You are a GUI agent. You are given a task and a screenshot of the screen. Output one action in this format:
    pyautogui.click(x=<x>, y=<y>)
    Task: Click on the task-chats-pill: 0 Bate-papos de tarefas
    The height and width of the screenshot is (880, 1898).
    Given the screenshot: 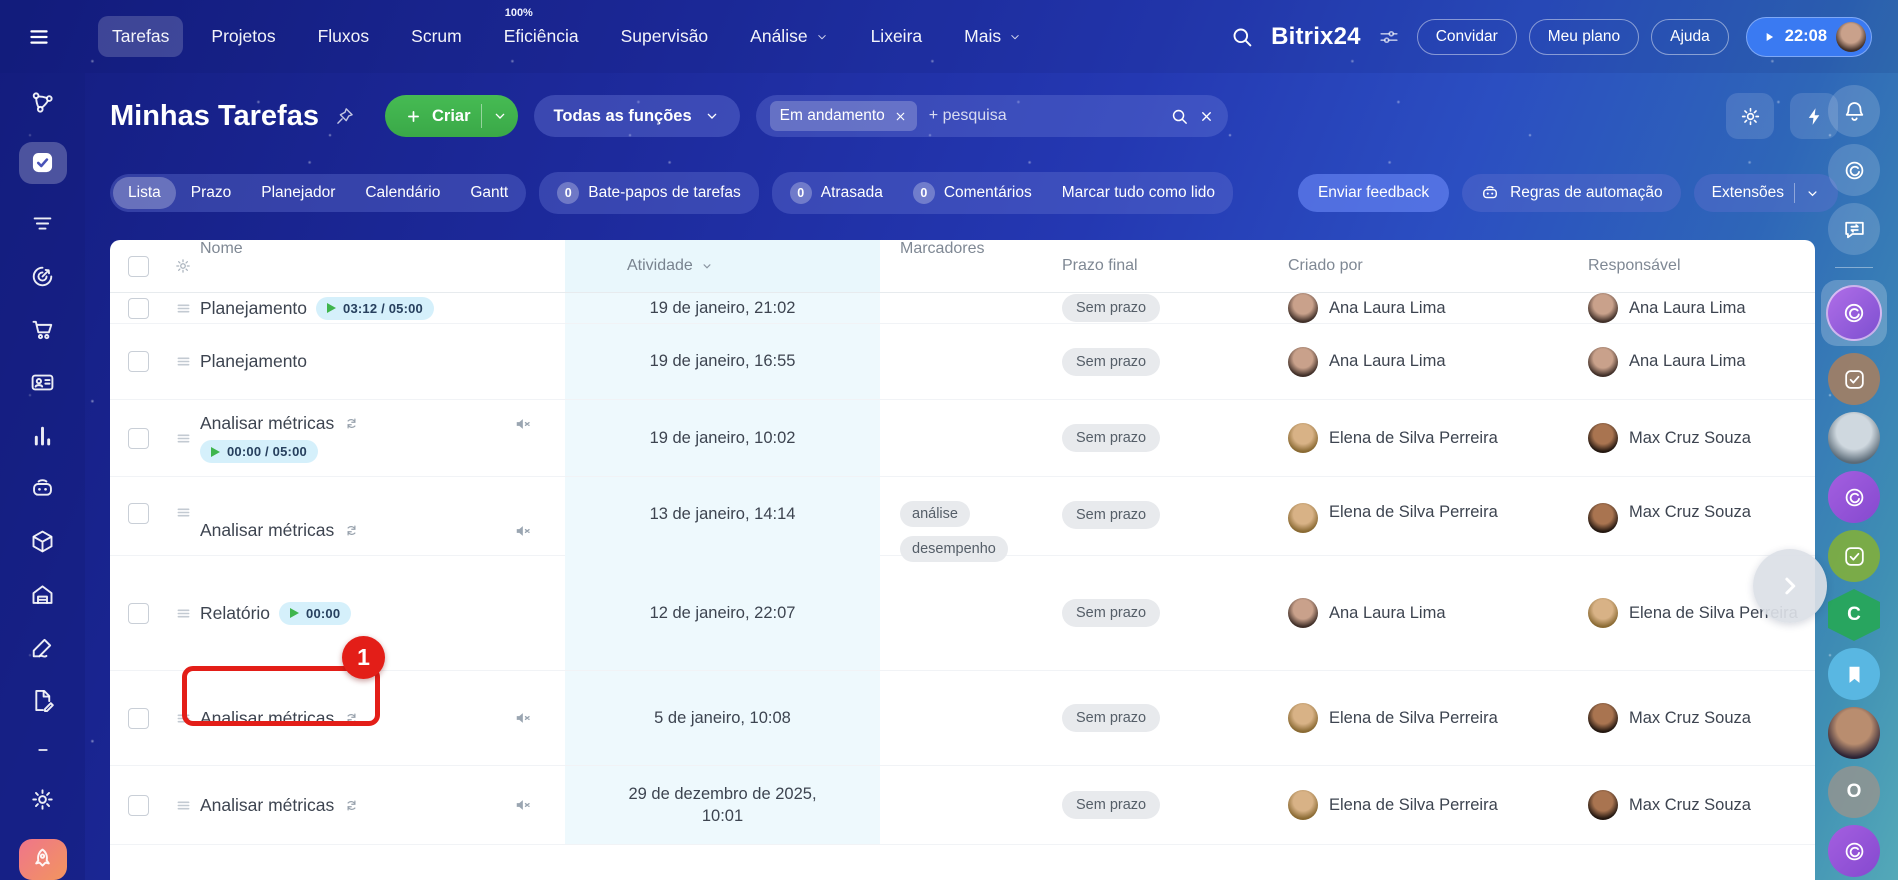 What is the action you would take?
    pyautogui.click(x=649, y=193)
    